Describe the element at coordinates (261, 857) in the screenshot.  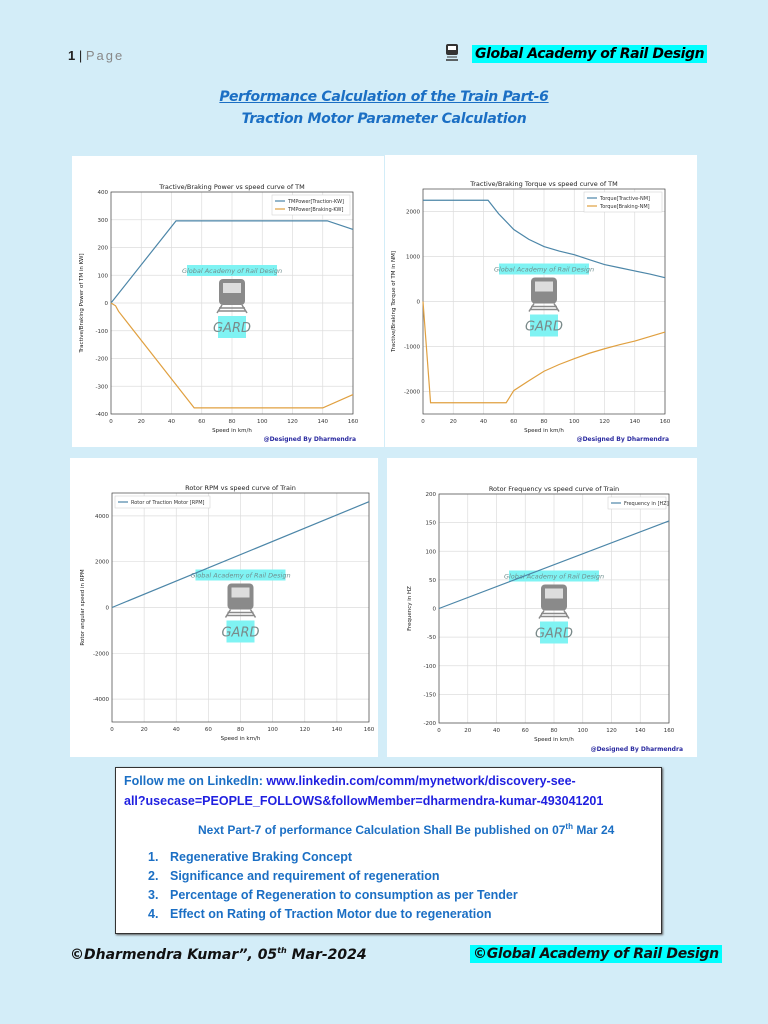
I see `topic-text: Regenerative Braking Concept` at that location.